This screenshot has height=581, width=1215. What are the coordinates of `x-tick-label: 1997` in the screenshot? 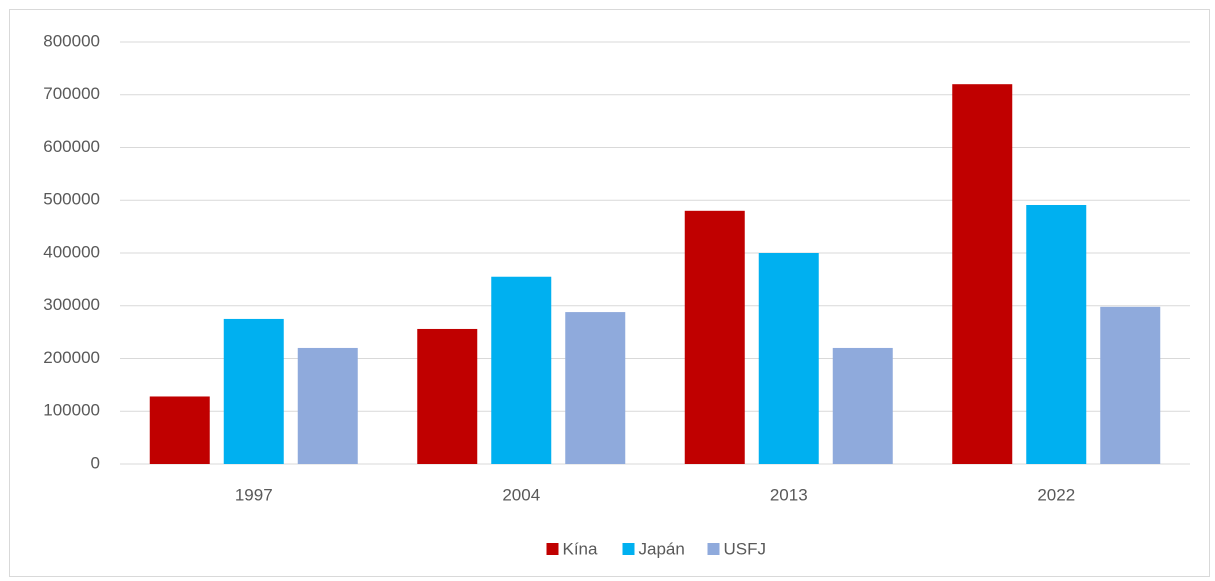 It's located at (254, 494).